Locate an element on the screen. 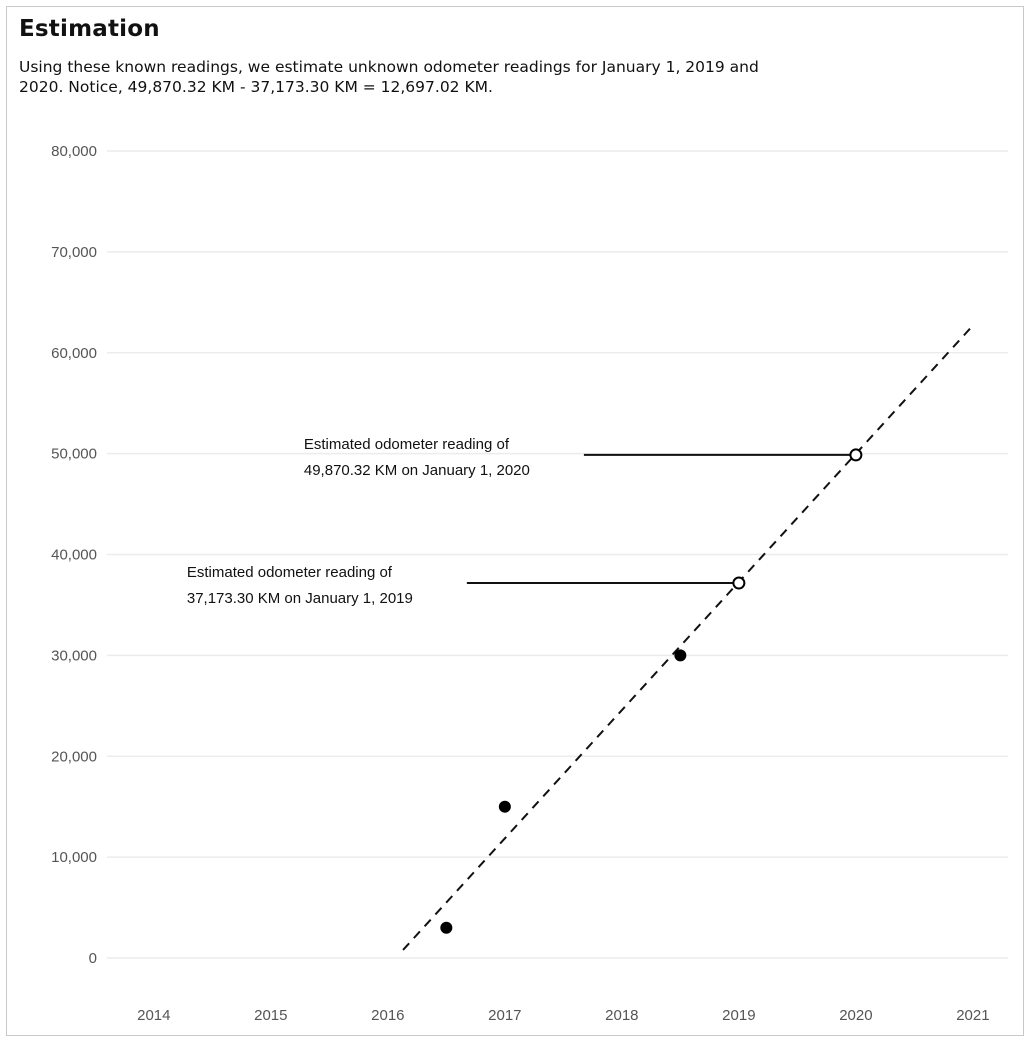 Image resolution: width=1031 pixels, height=1043 pixels. chart-title: Estimation is located at coordinates (89, 29).